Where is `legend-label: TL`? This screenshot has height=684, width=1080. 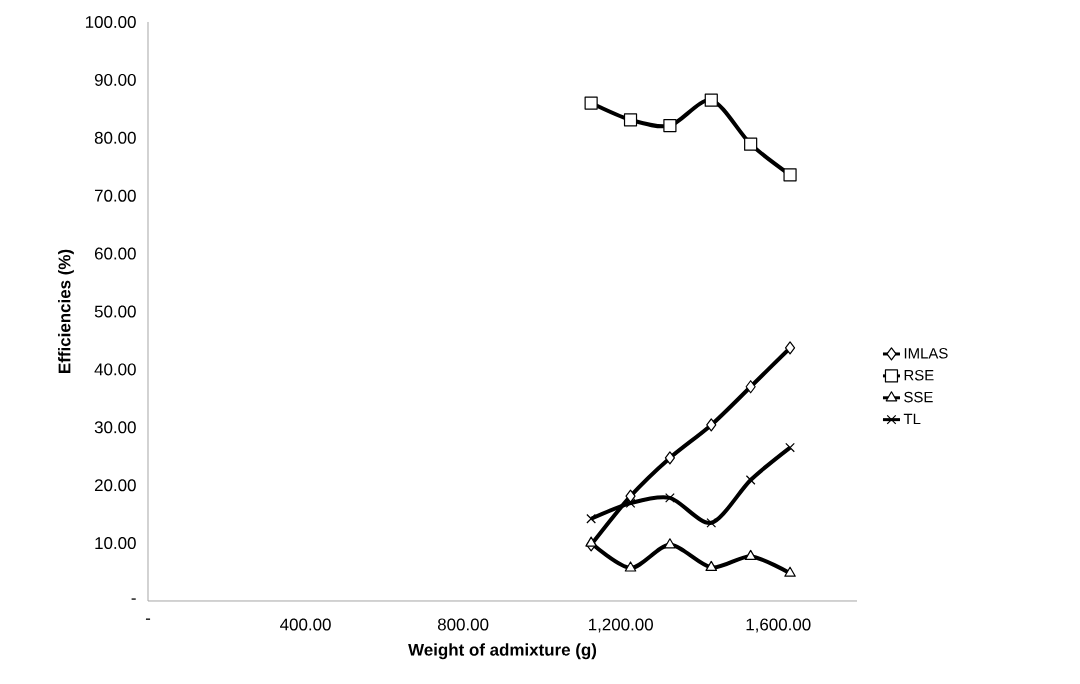
legend-label: TL is located at coordinates (912, 419).